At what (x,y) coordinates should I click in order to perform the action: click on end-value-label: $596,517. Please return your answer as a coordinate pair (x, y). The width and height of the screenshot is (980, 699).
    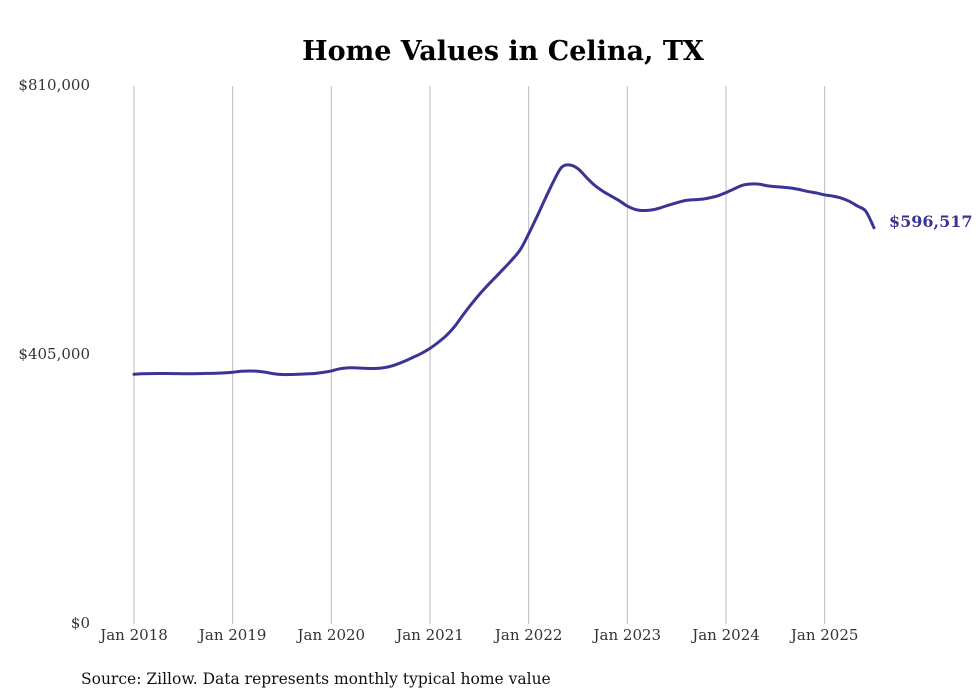
    Looking at the image, I should click on (931, 221).